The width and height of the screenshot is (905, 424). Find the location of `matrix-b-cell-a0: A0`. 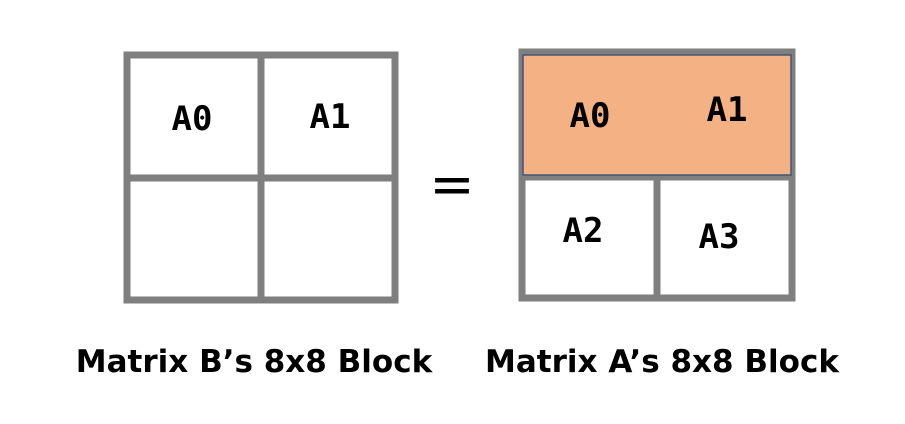

matrix-b-cell-a0: A0 is located at coordinates (192, 119).